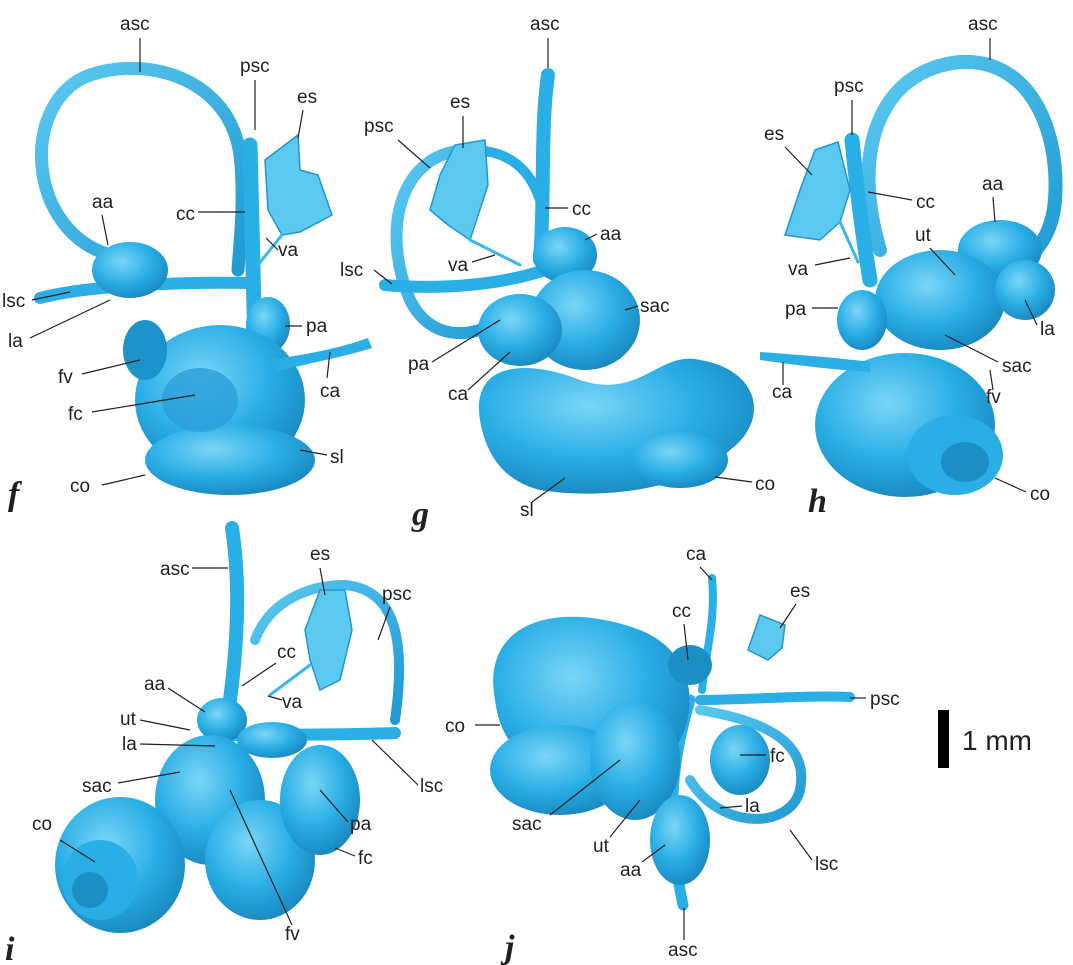 The height and width of the screenshot is (965, 1073). What do you see at coordinates (185, 214) in the screenshot?
I see `label-f-cc: cc` at bounding box center [185, 214].